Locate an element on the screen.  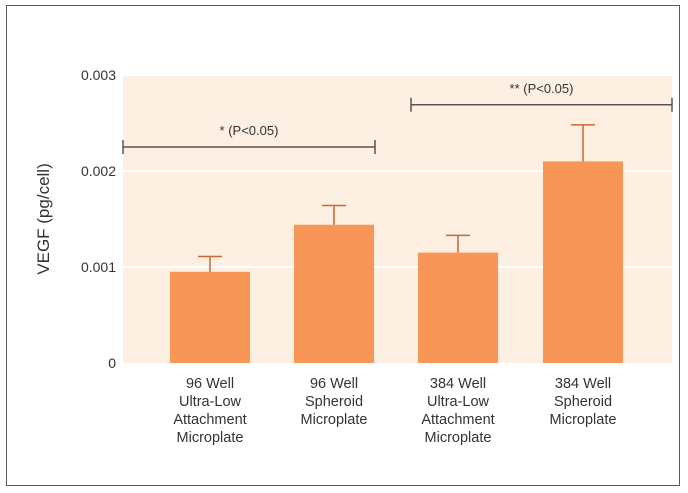
significance-bracket: * (P<0.05) is located at coordinates (249, 138).